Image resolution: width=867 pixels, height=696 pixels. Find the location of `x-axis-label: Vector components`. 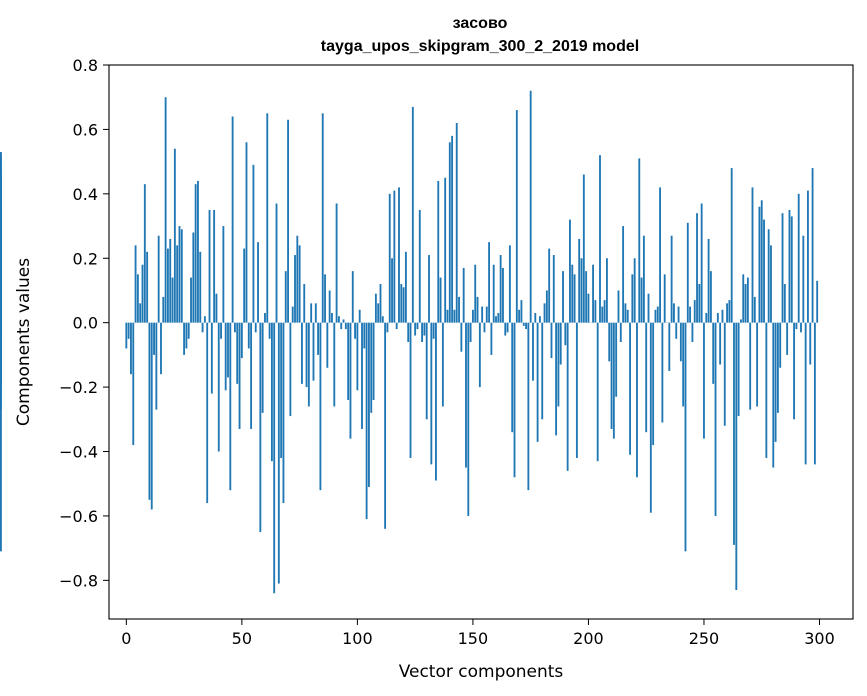

x-axis-label: Vector components is located at coordinates (481, 672).